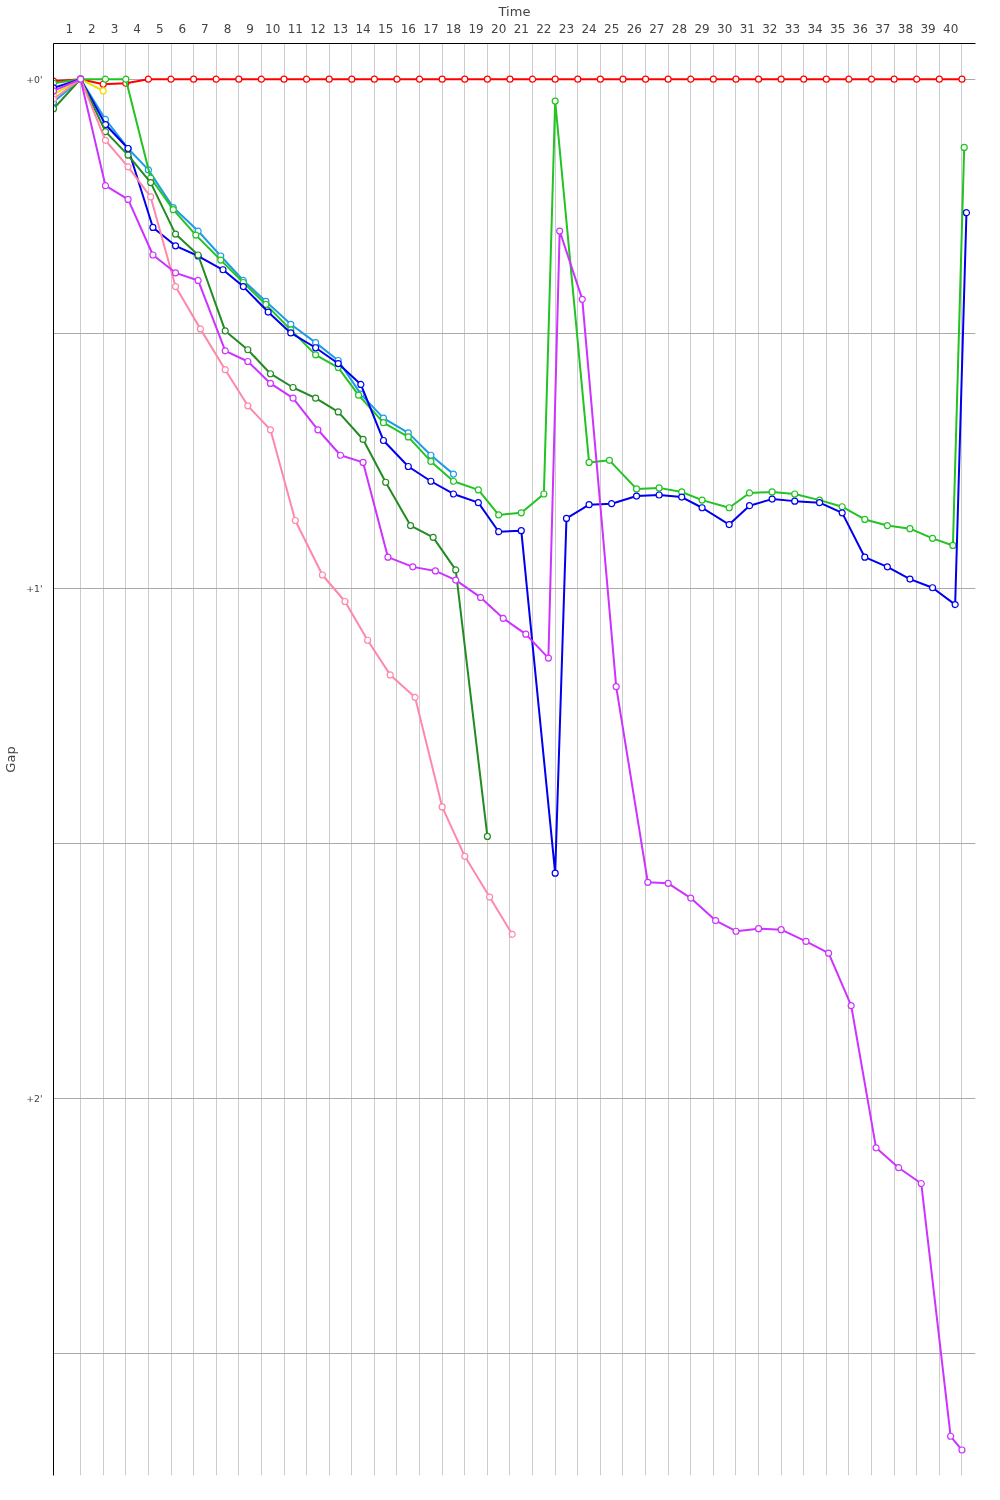  What do you see at coordinates (250, 28) in the screenshot?
I see `x-tick-label: 9` at bounding box center [250, 28].